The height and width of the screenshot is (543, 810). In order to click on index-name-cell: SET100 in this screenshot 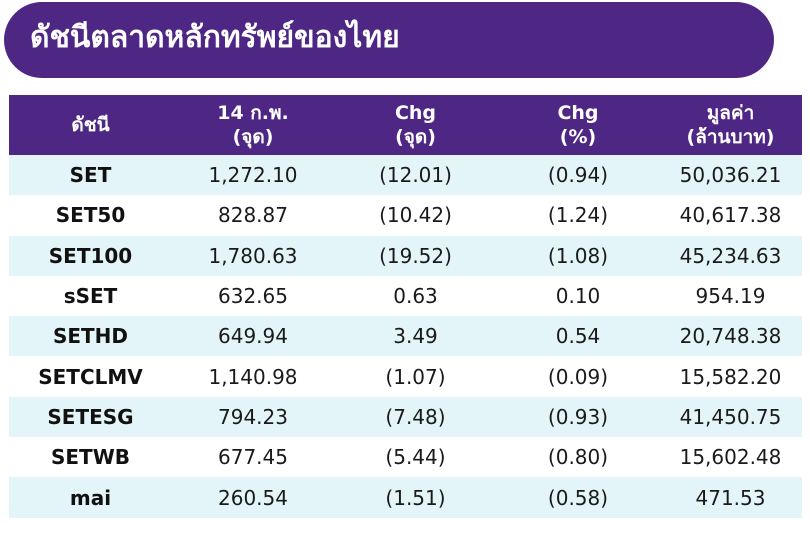, I will do `click(90, 255)`.